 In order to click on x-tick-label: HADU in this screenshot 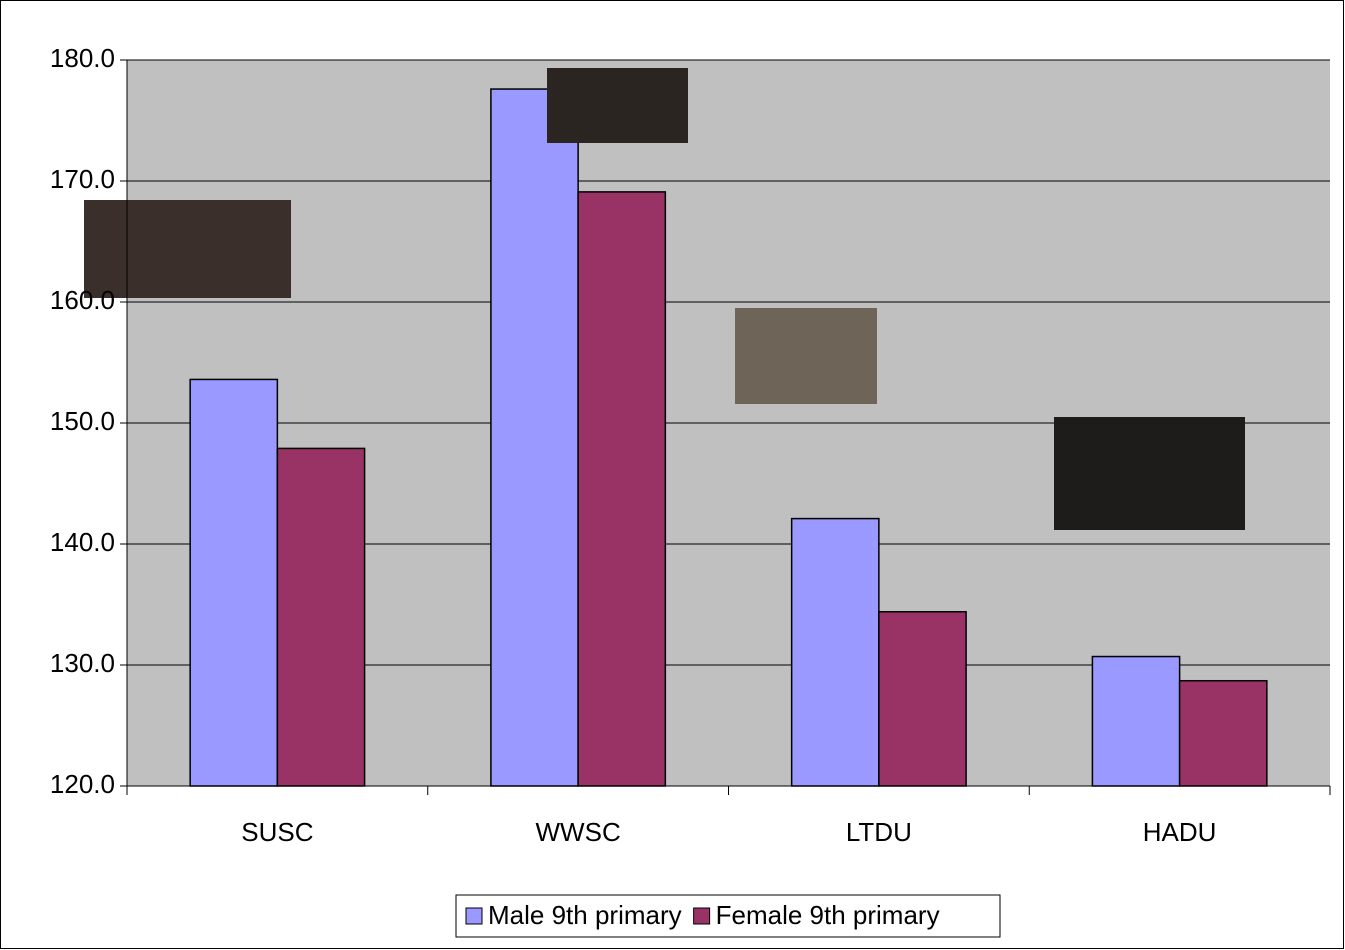, I will do `click(1180, 832)`.